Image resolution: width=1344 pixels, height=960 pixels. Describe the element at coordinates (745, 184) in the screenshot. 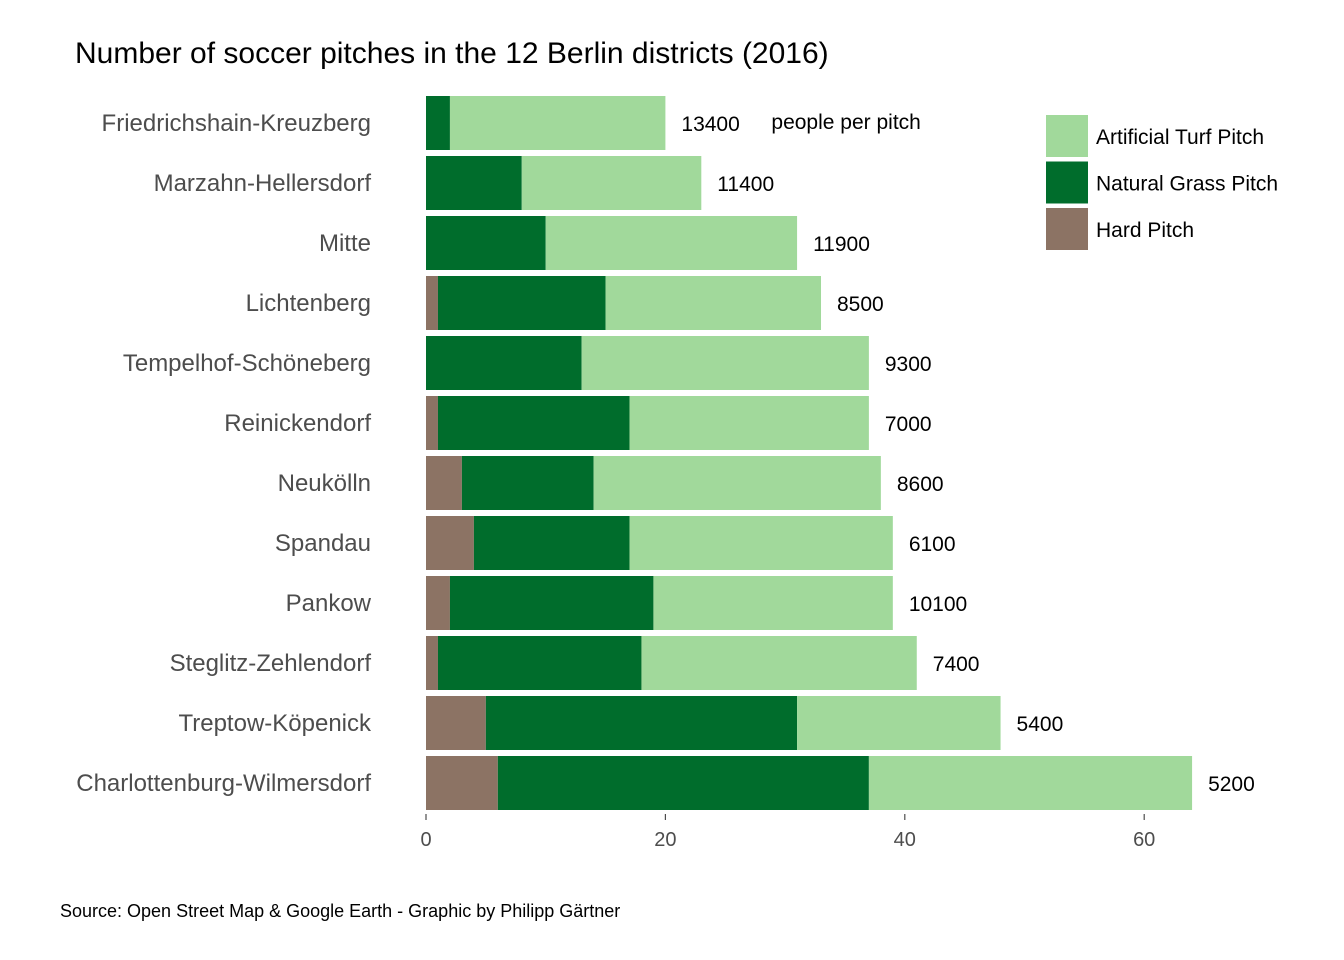

I see `people-per-pitch-label-marzahn-hellersdorf: 11400` at that location.